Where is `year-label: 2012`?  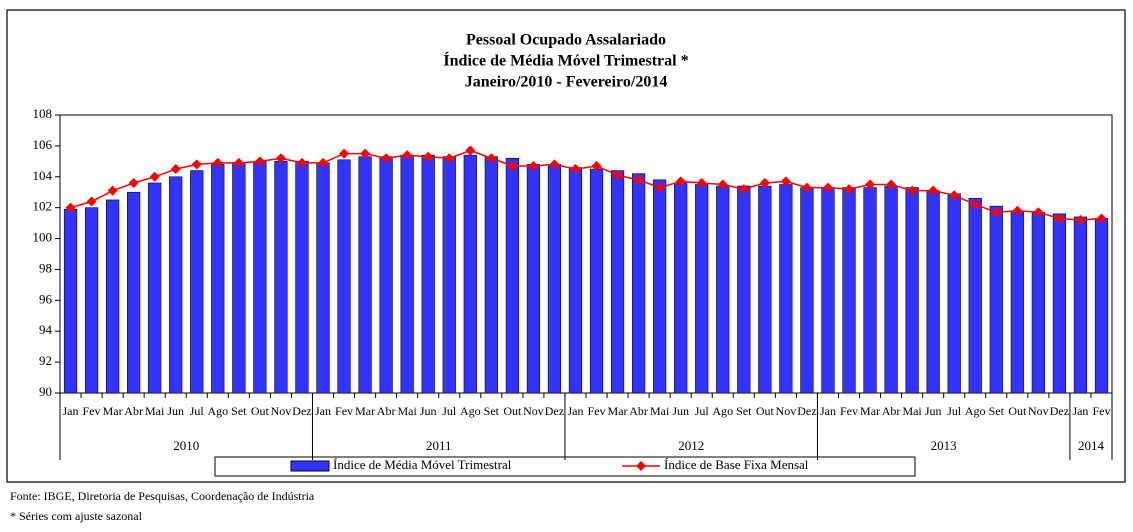 year-label: 2012 is located at coordinates (691, 445).